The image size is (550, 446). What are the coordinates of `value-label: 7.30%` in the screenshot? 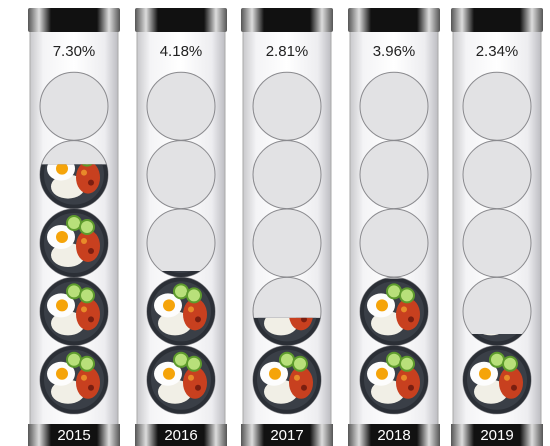 It's located at (74, 51).